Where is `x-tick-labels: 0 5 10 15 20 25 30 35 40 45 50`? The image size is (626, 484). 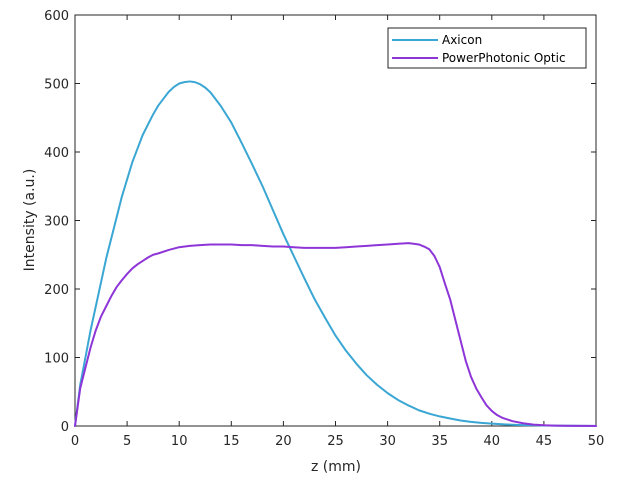
x-tick-labels: 0 5 10 15 20 25 30 35 40 45 50 is located at coordinates (337, 441).